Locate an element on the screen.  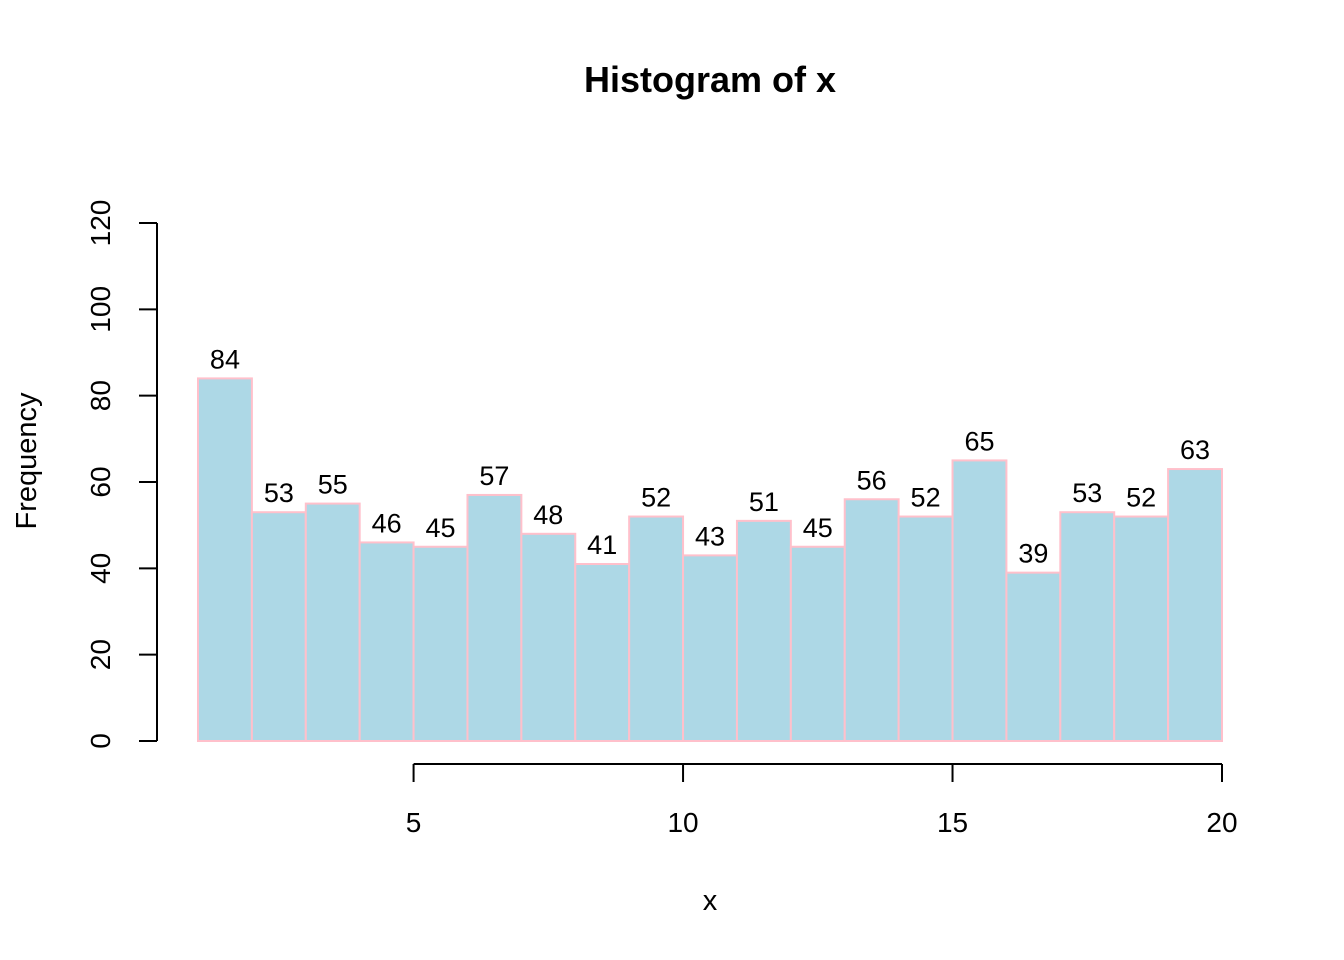
x-axis-label: x is located at coordinates (710, 901).